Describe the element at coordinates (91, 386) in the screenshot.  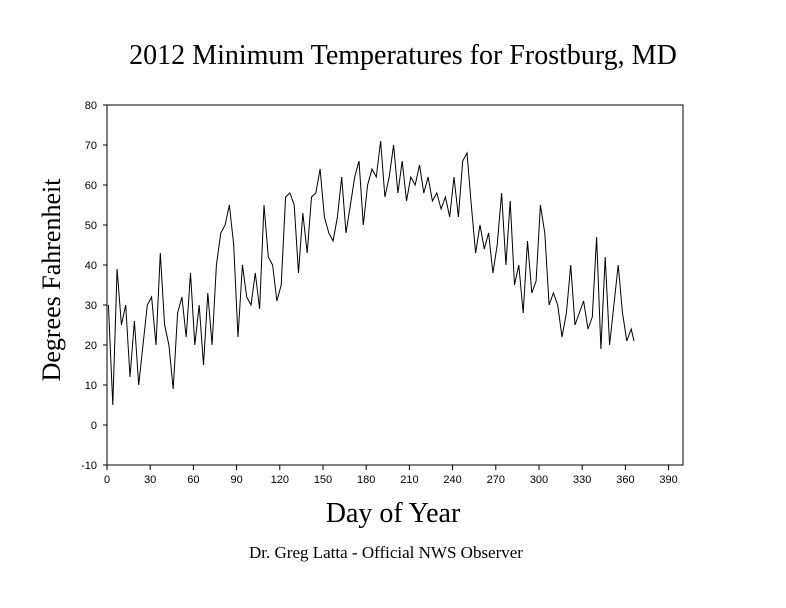
I see `y-tick-label: 10` at that location.